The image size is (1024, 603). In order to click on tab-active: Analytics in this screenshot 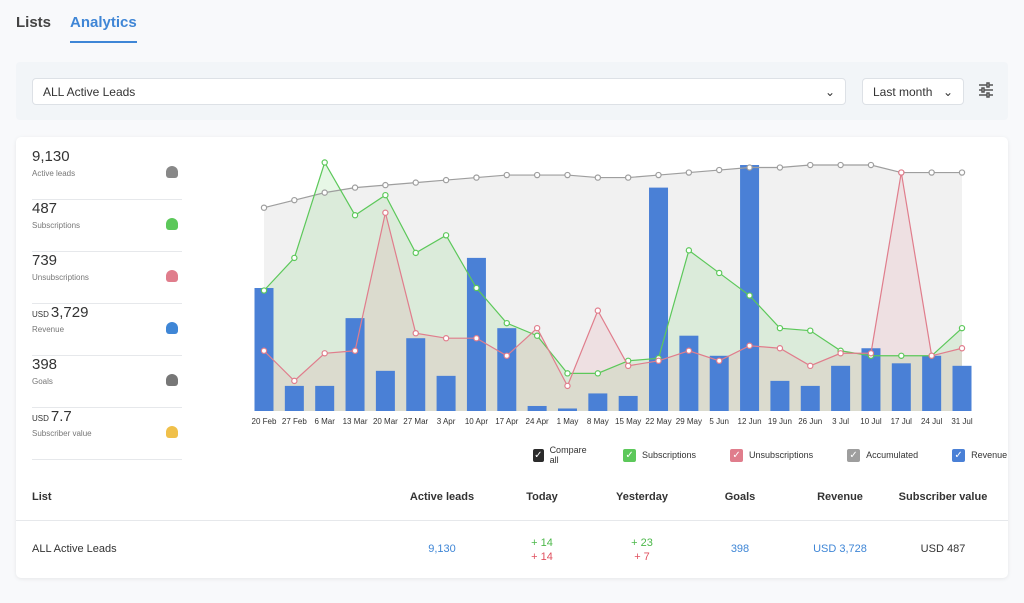, I will do `click(103, 28)`.